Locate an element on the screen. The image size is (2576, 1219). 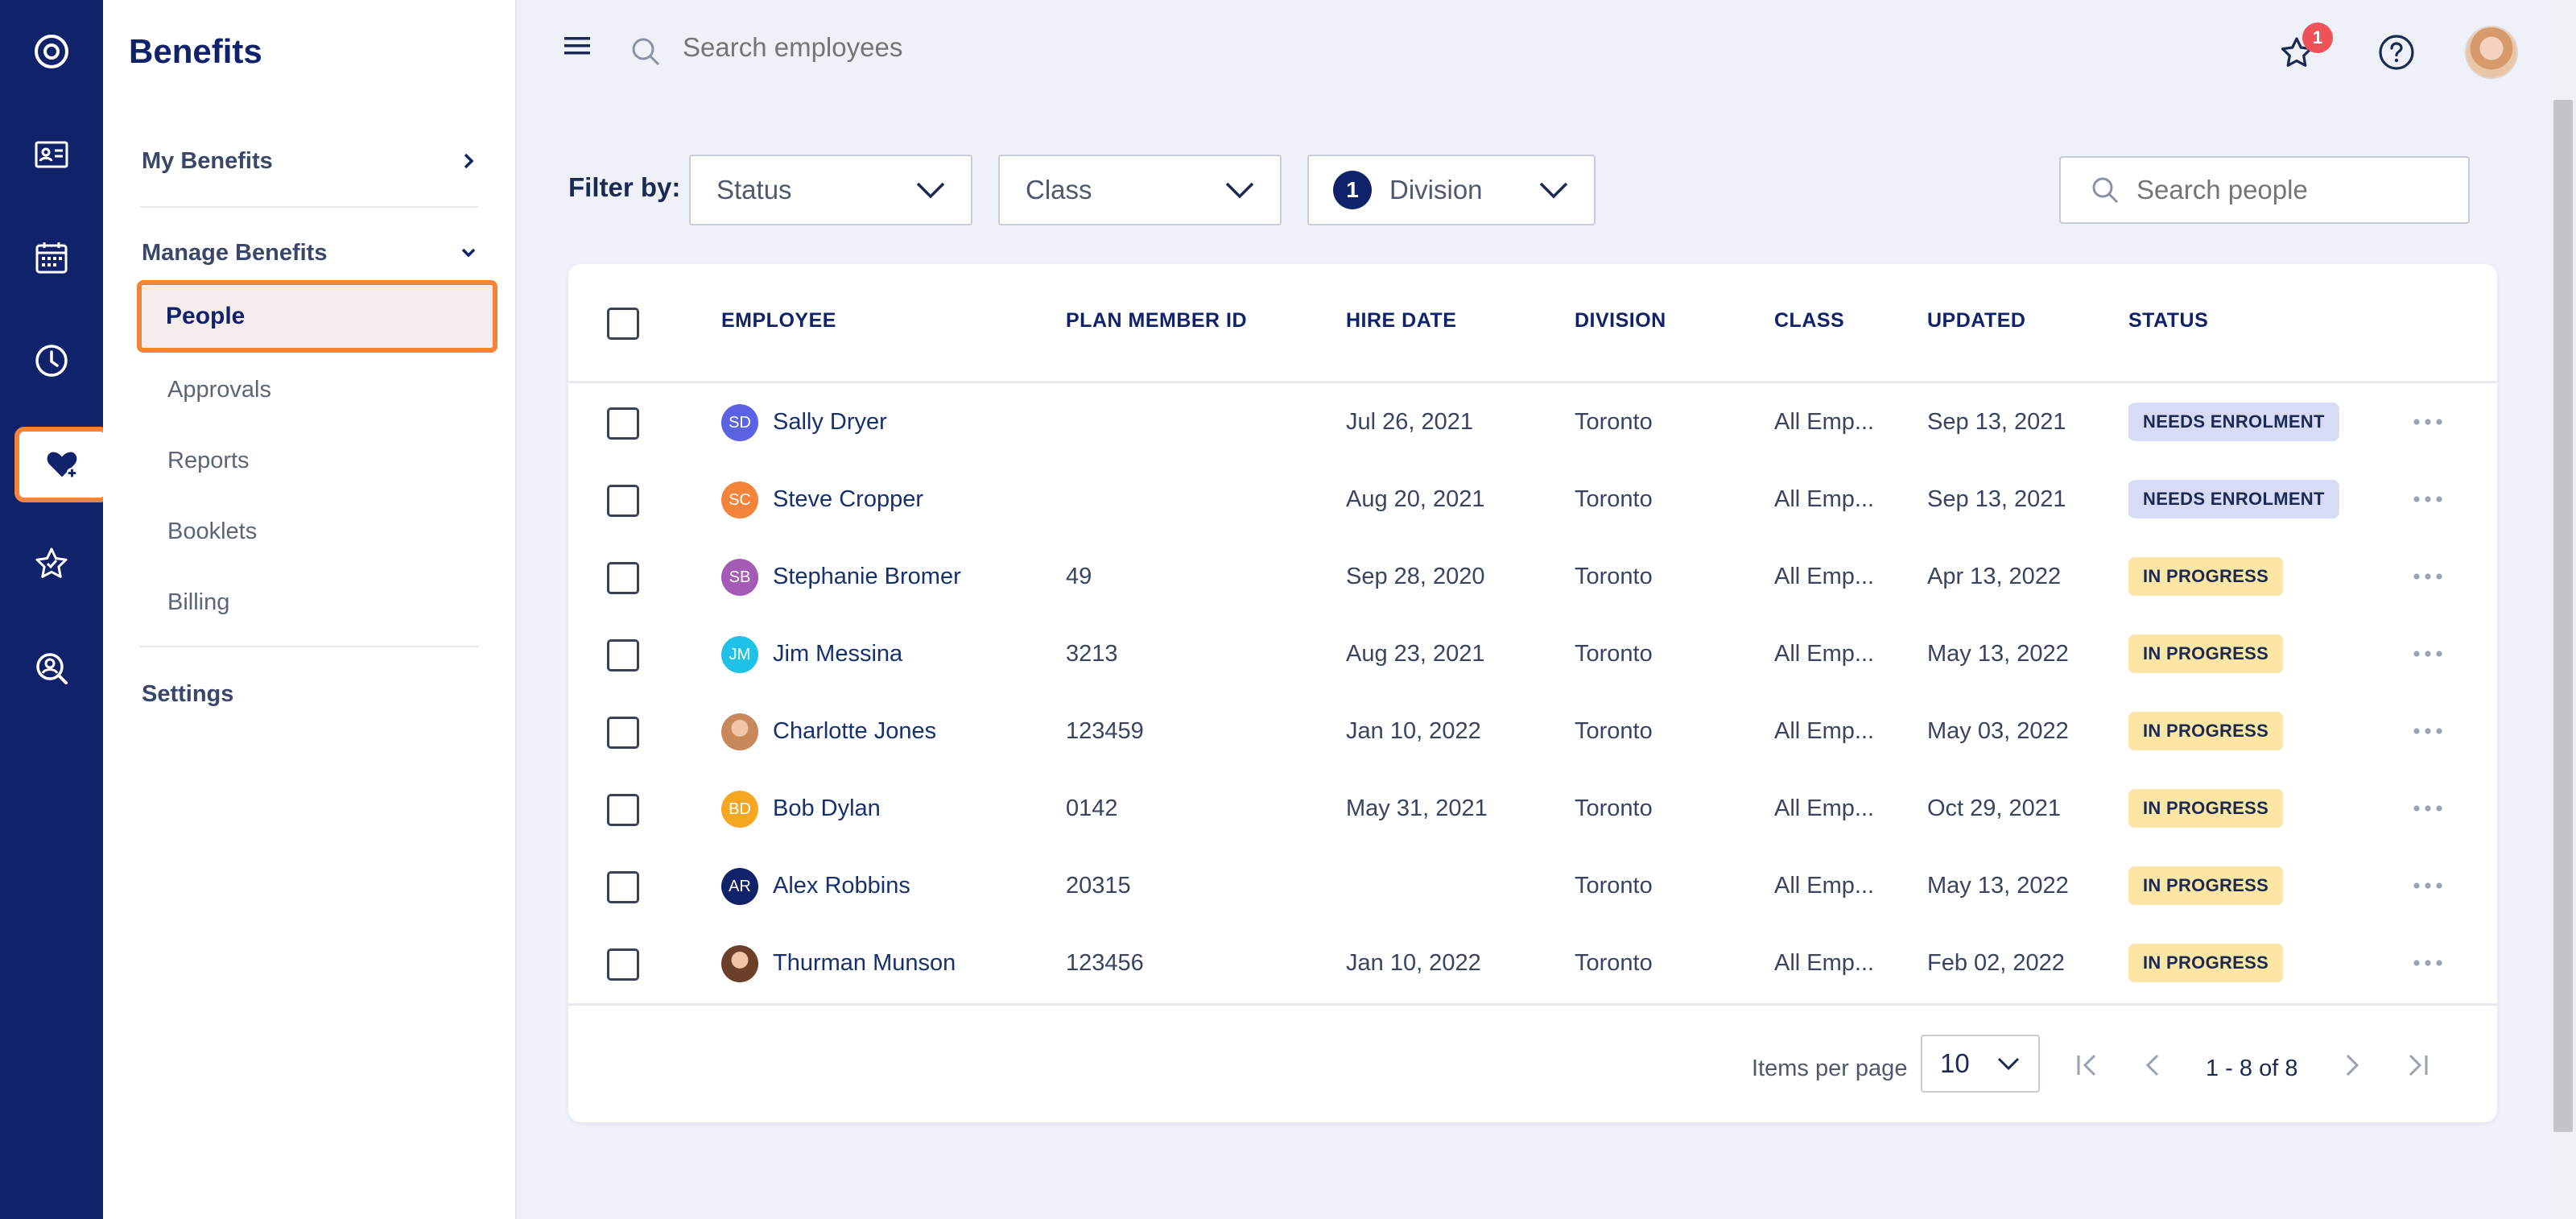
column-header-hire-date: HIRE DATE is located at coordinates (1401, 320).